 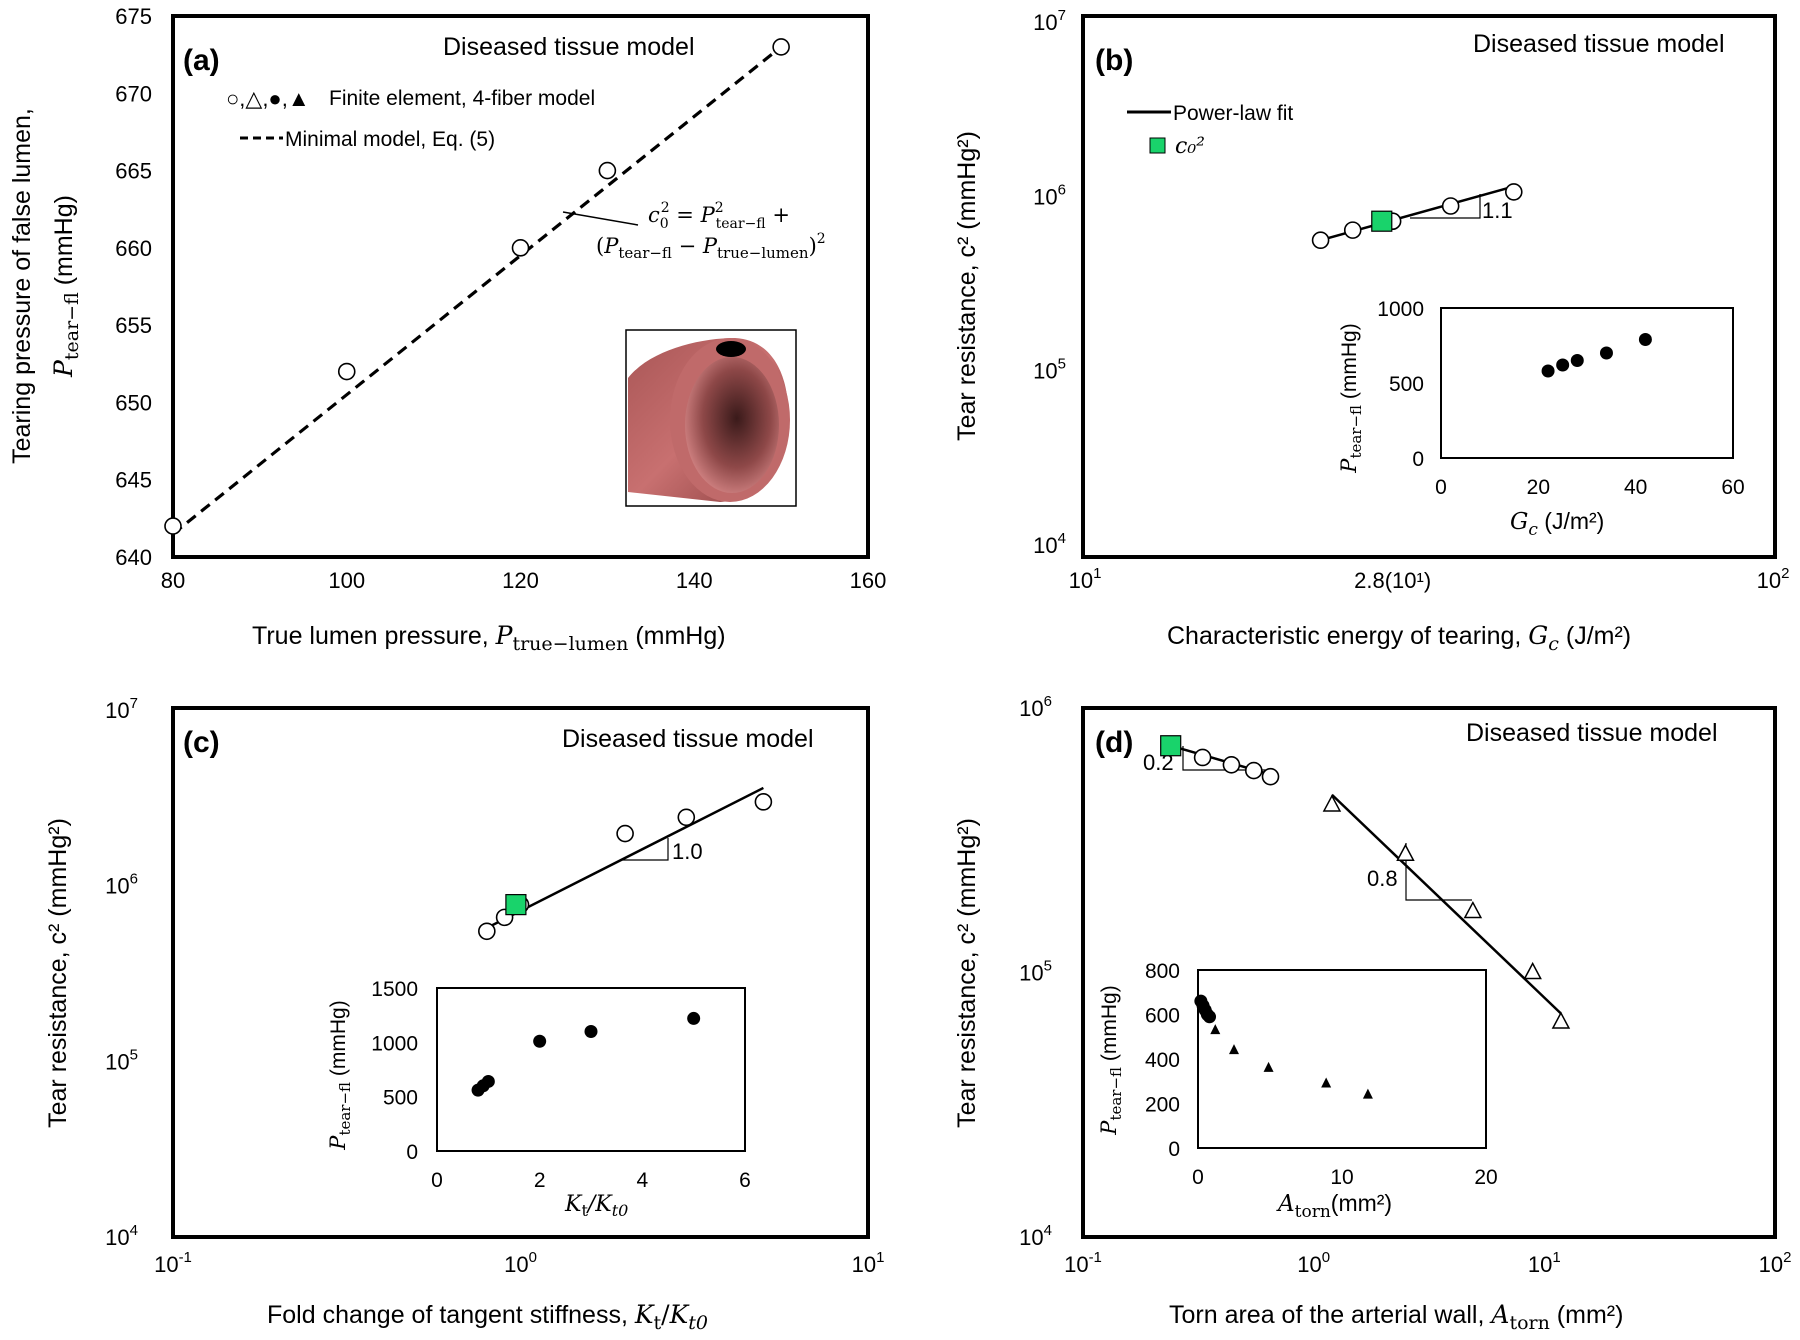 I want to click on y-label-var: P, so click(x=63, y=368).